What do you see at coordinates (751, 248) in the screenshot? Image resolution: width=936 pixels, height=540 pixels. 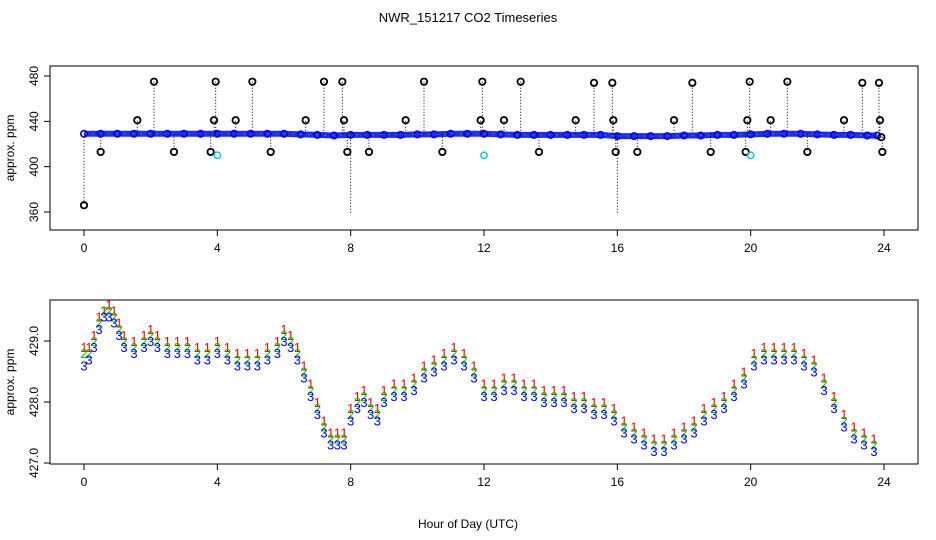 I see `top-x-tick-label: 20` at bounding box center [751, 248].